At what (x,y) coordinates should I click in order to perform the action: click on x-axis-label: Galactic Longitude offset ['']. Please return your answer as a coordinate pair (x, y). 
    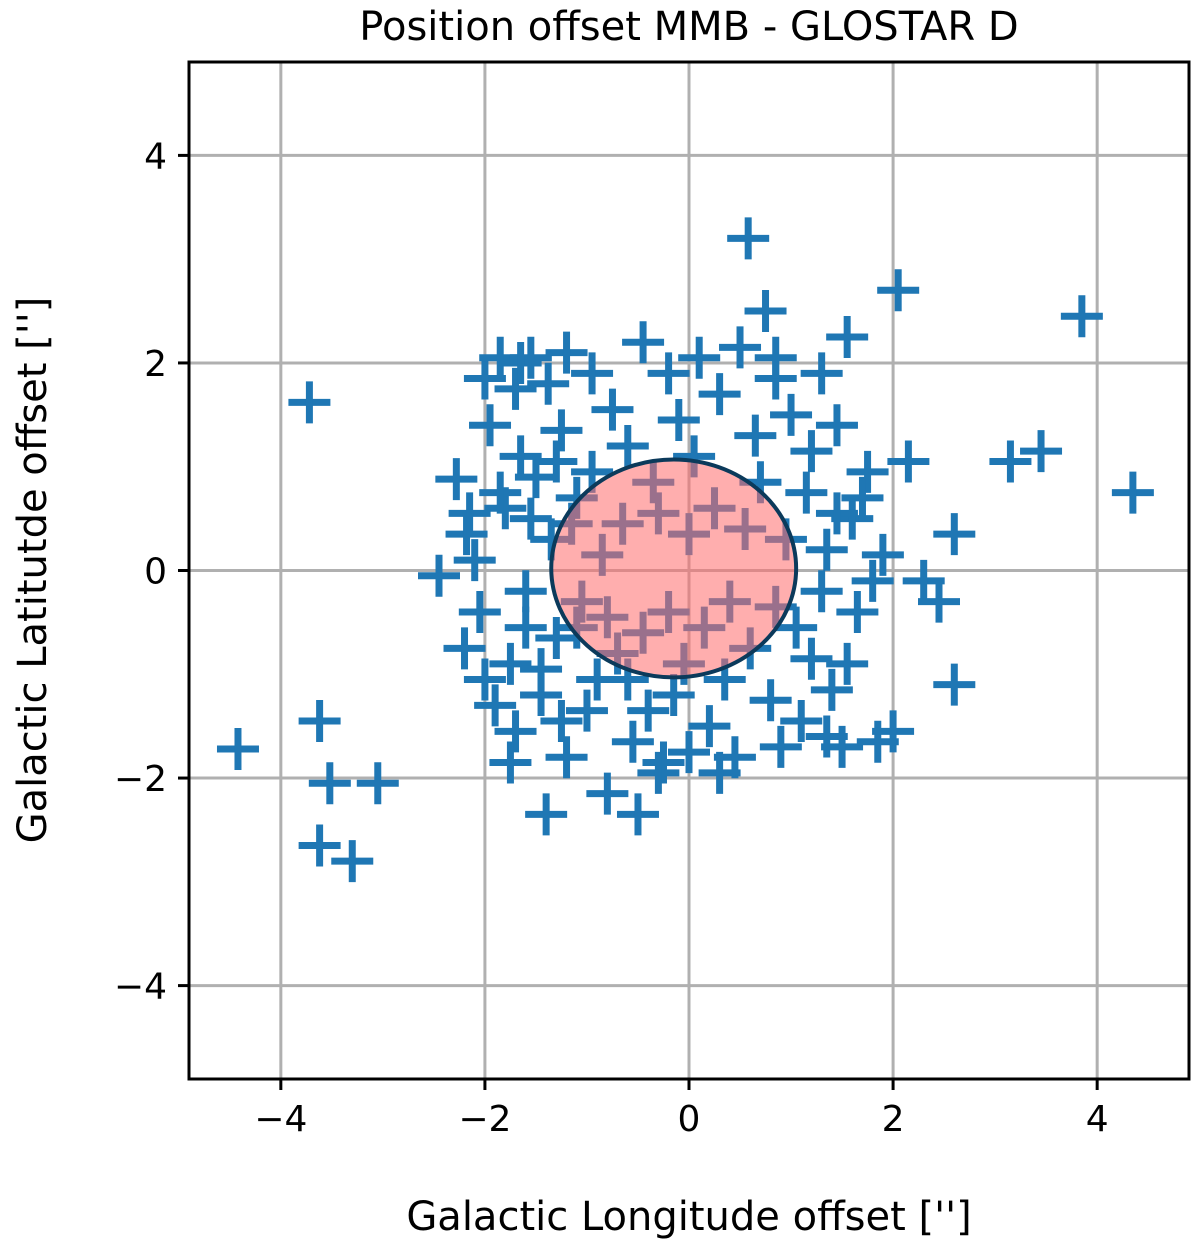
    Looking at the image, I should click on (688, 1217).